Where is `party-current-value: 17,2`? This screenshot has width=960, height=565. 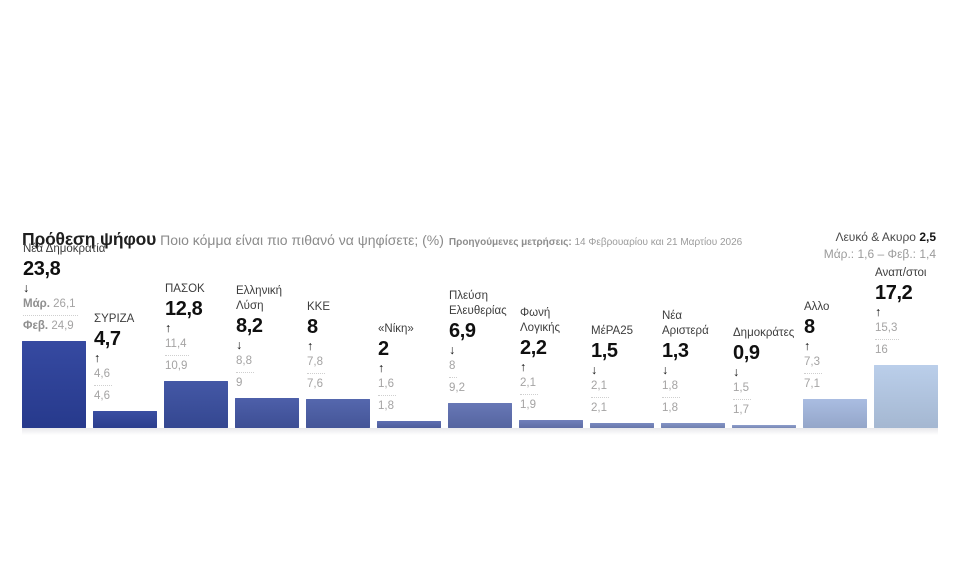 party-current-value: 17,2 is located at coordinates (894, 293).